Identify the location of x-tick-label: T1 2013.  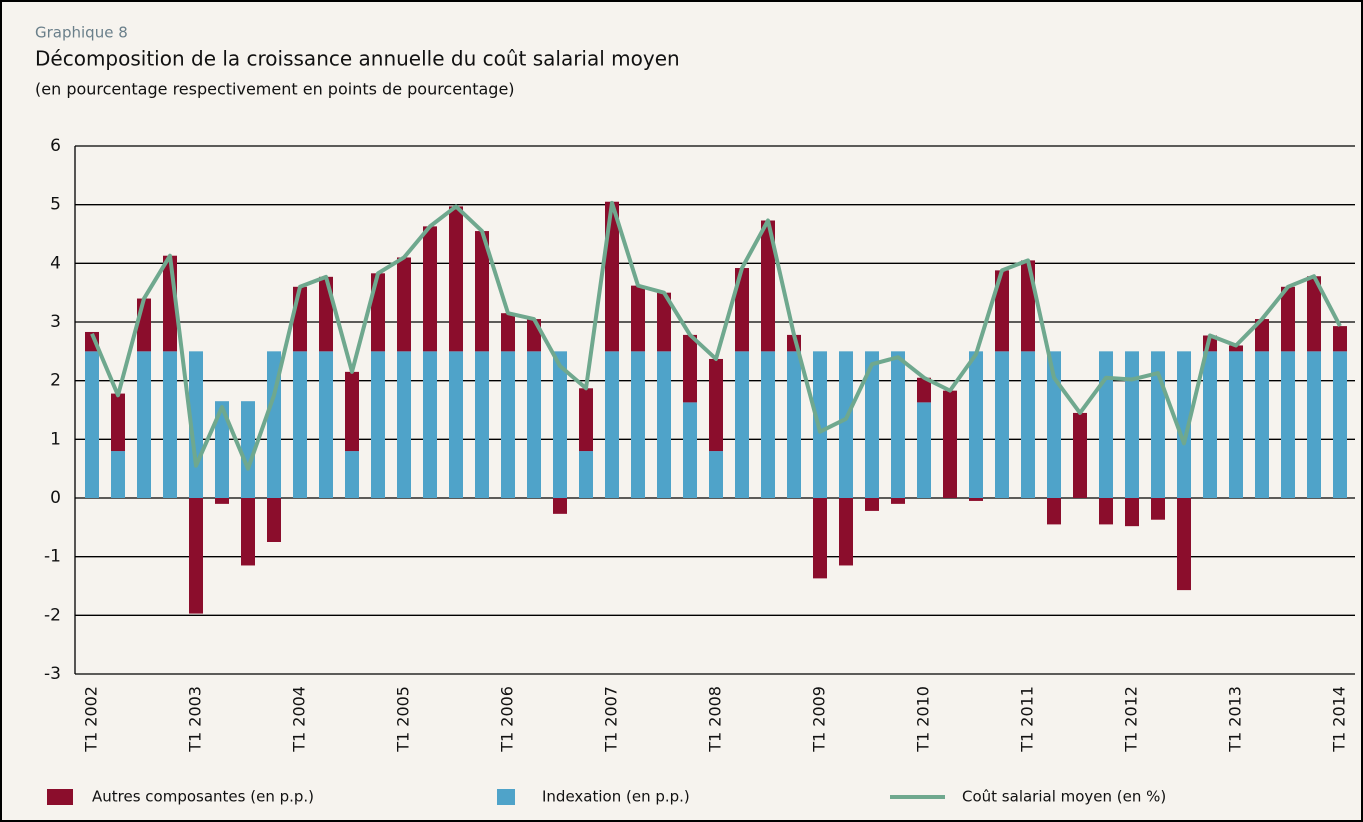
(1235, 719).